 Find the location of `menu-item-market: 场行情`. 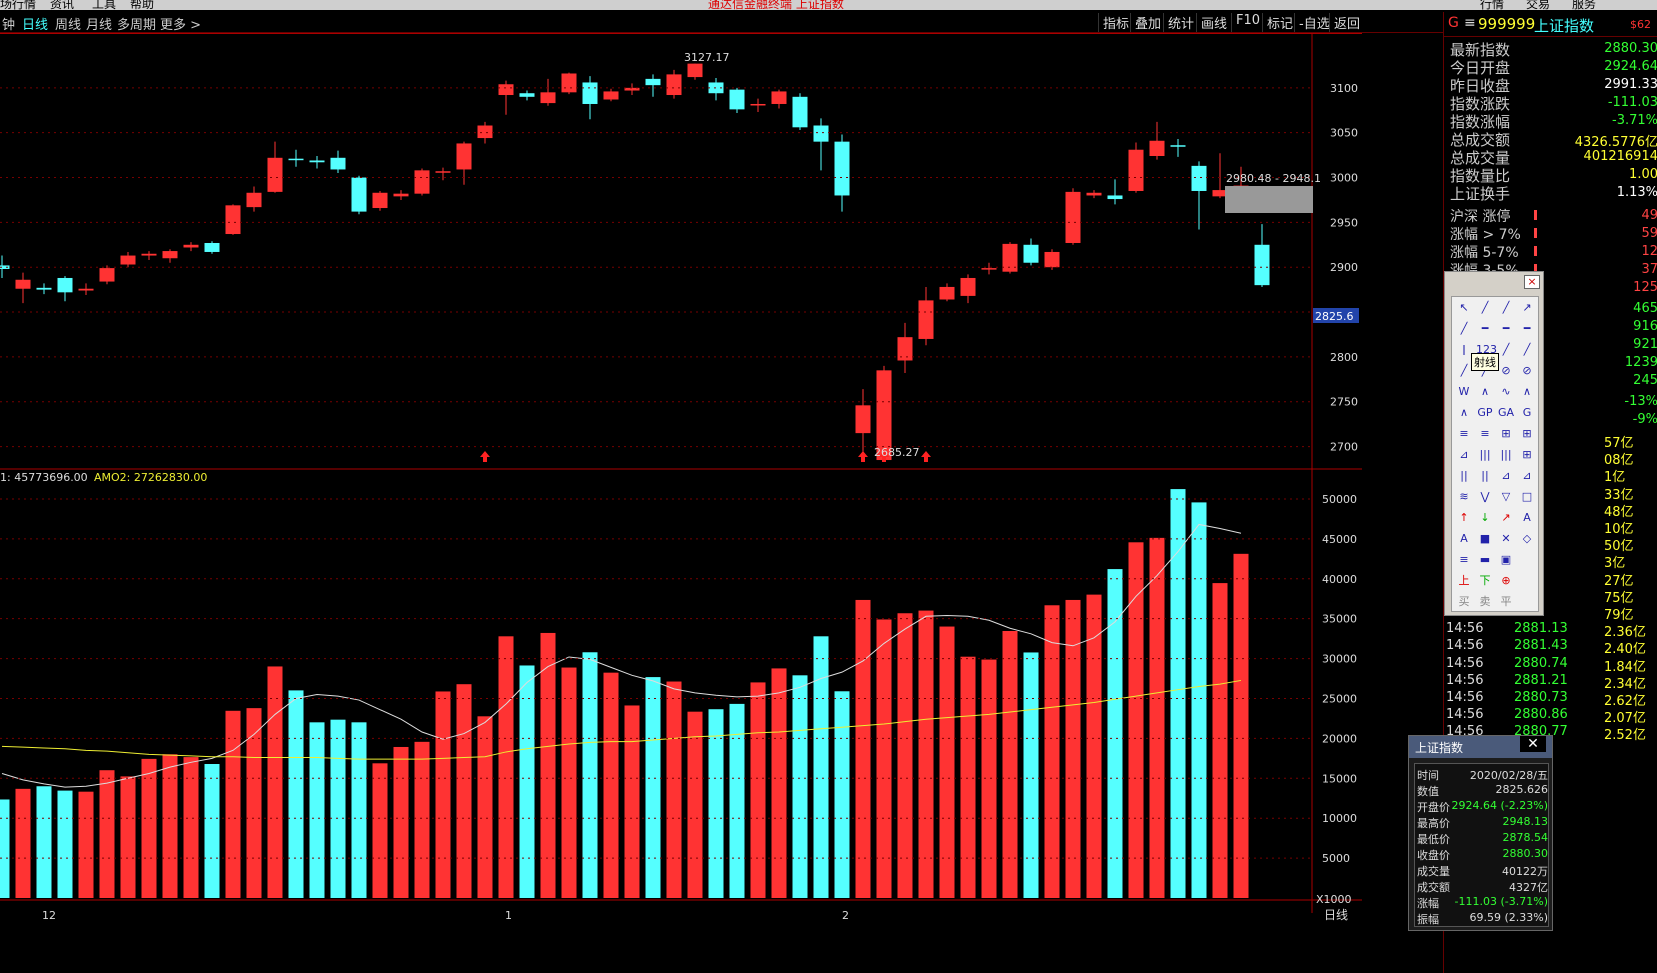

menu-item-market: 场行情 is located at coordinates (18, 5).